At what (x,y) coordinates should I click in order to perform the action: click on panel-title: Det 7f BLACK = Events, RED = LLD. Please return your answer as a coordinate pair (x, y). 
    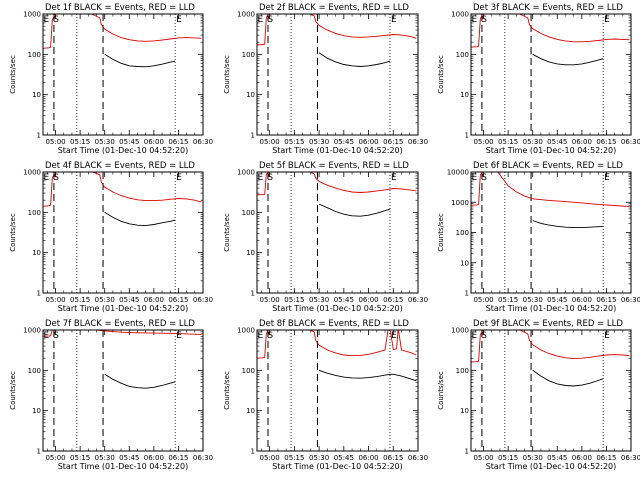
    Looking at the image, I should click on (120, 324).